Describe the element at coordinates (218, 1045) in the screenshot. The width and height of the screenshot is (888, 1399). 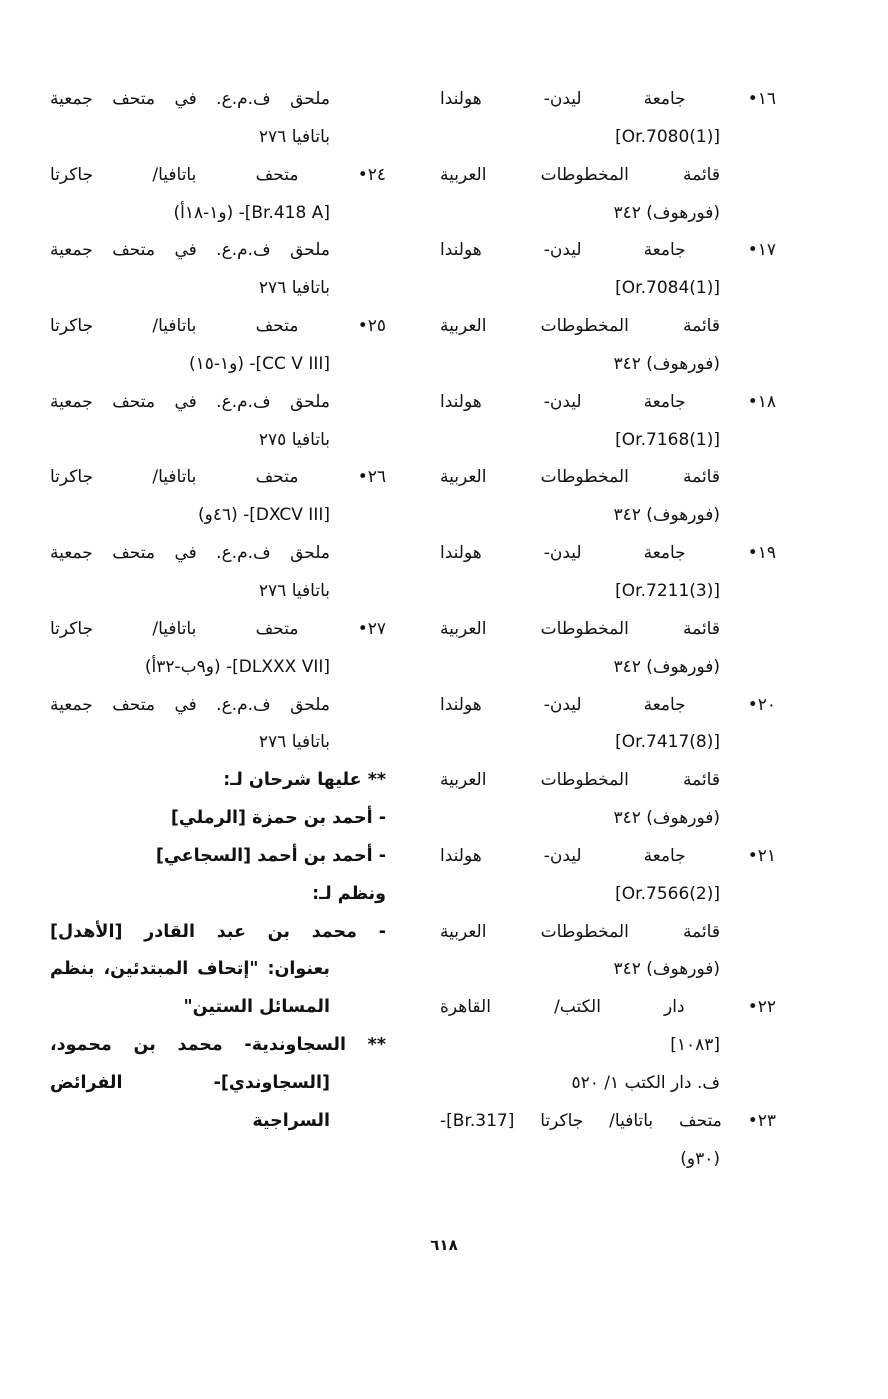
I see `text-line: ** السجاوندية- محمد بن محمود،` at that location.